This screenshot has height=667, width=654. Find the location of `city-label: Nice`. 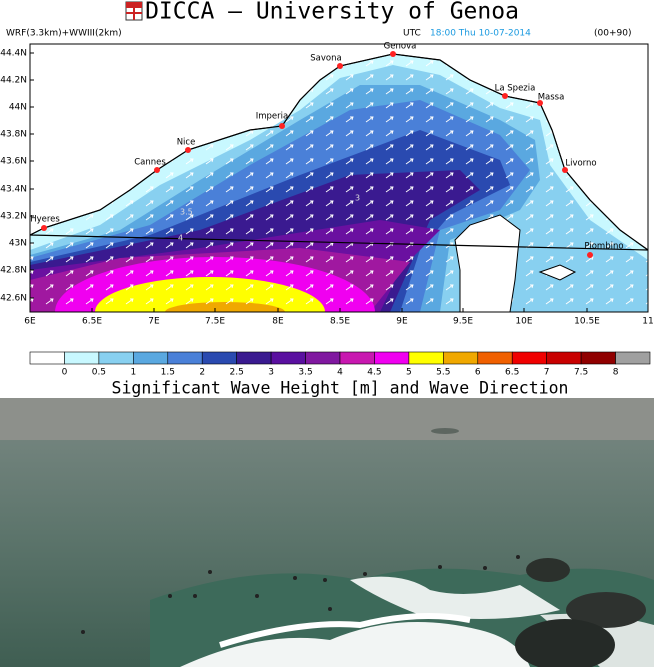

city-label: Nice is located at coordinates (186, 143).